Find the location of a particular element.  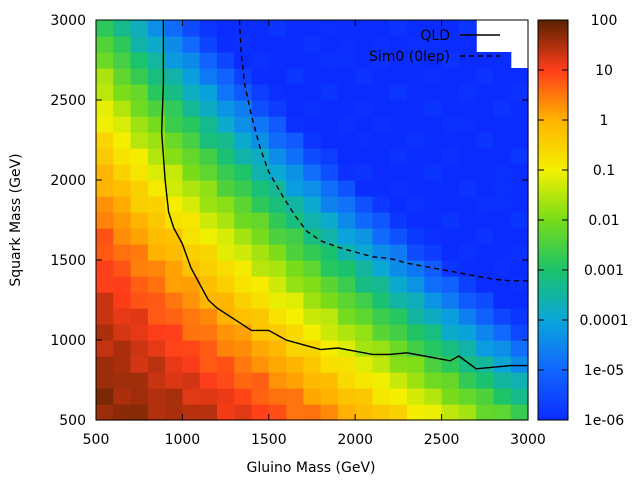

y-tick-label: 1500 is located at coordinates (68, 261).